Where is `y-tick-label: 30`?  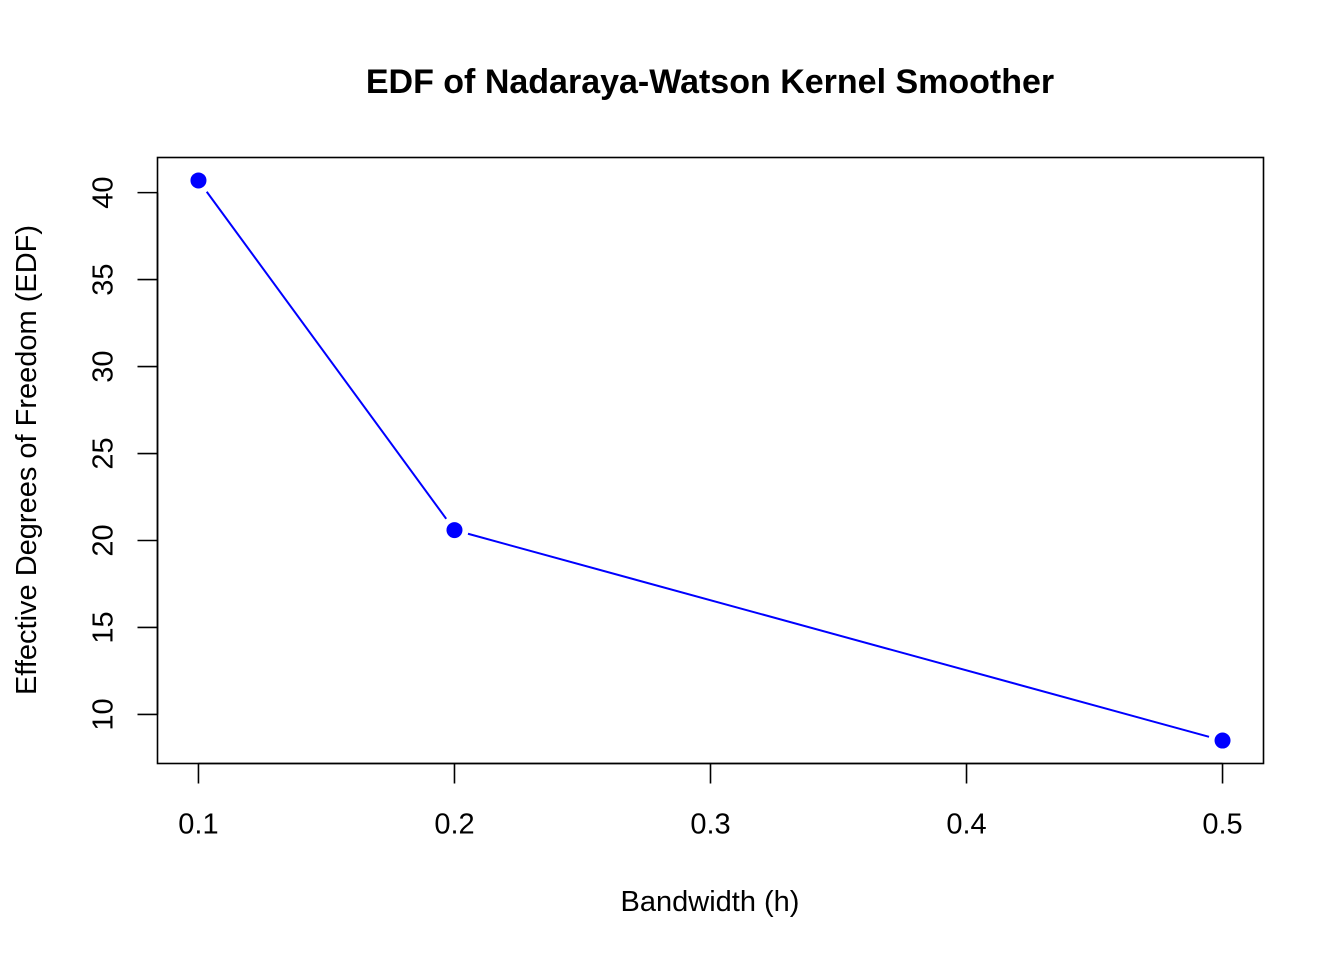
y-tick-label: 30 is located at coordinates (104, 366).